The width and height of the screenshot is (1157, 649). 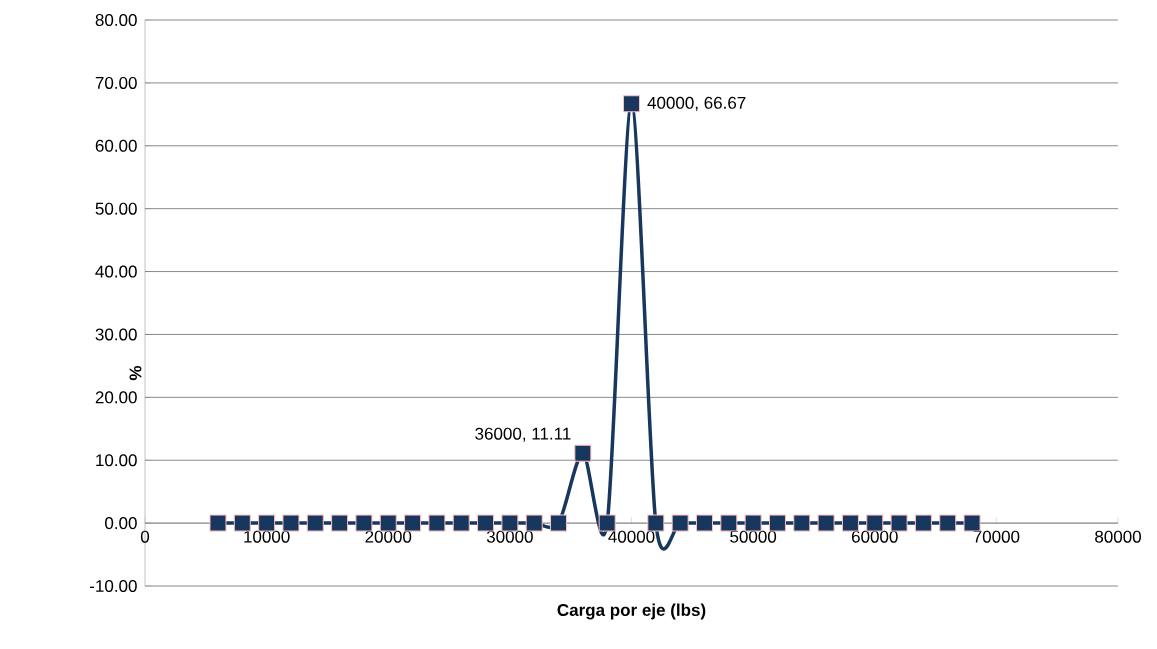 I want to click on annotation: 36000, 11.11, so click(x=523, y=434).